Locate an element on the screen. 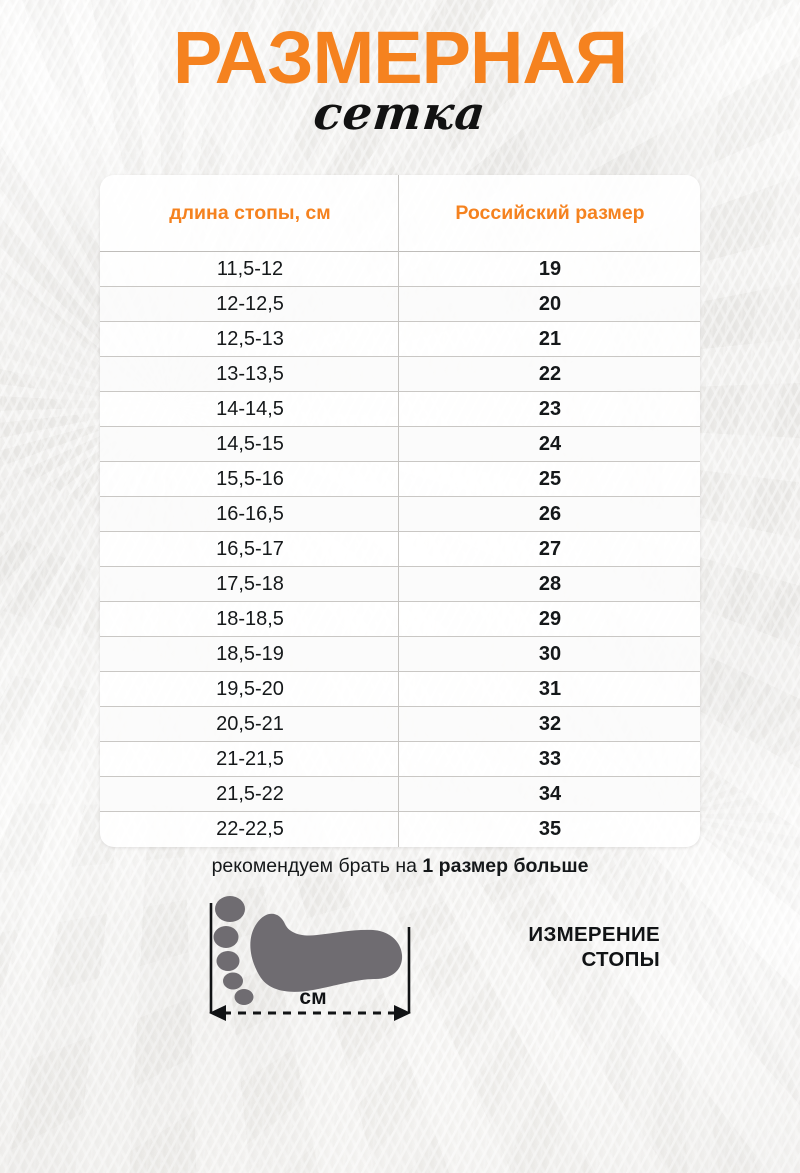 The image size is (800, 1173). cell-foot-length: 14-14,5 is located at coordinates (250, 409).